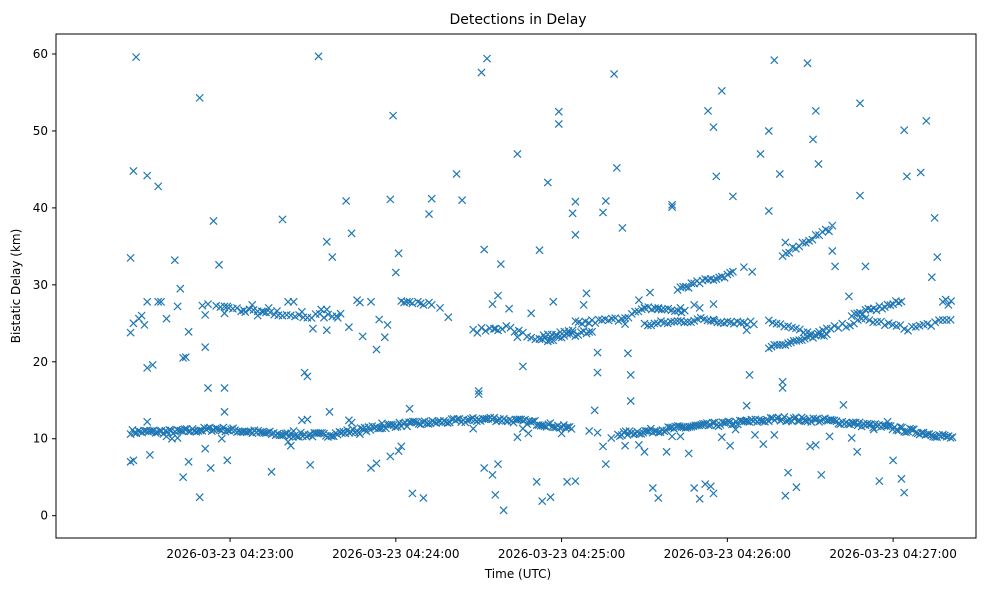 This screenshot has height=590, width=989. I want to click on y-tick-label: 30, so click(40, 285).